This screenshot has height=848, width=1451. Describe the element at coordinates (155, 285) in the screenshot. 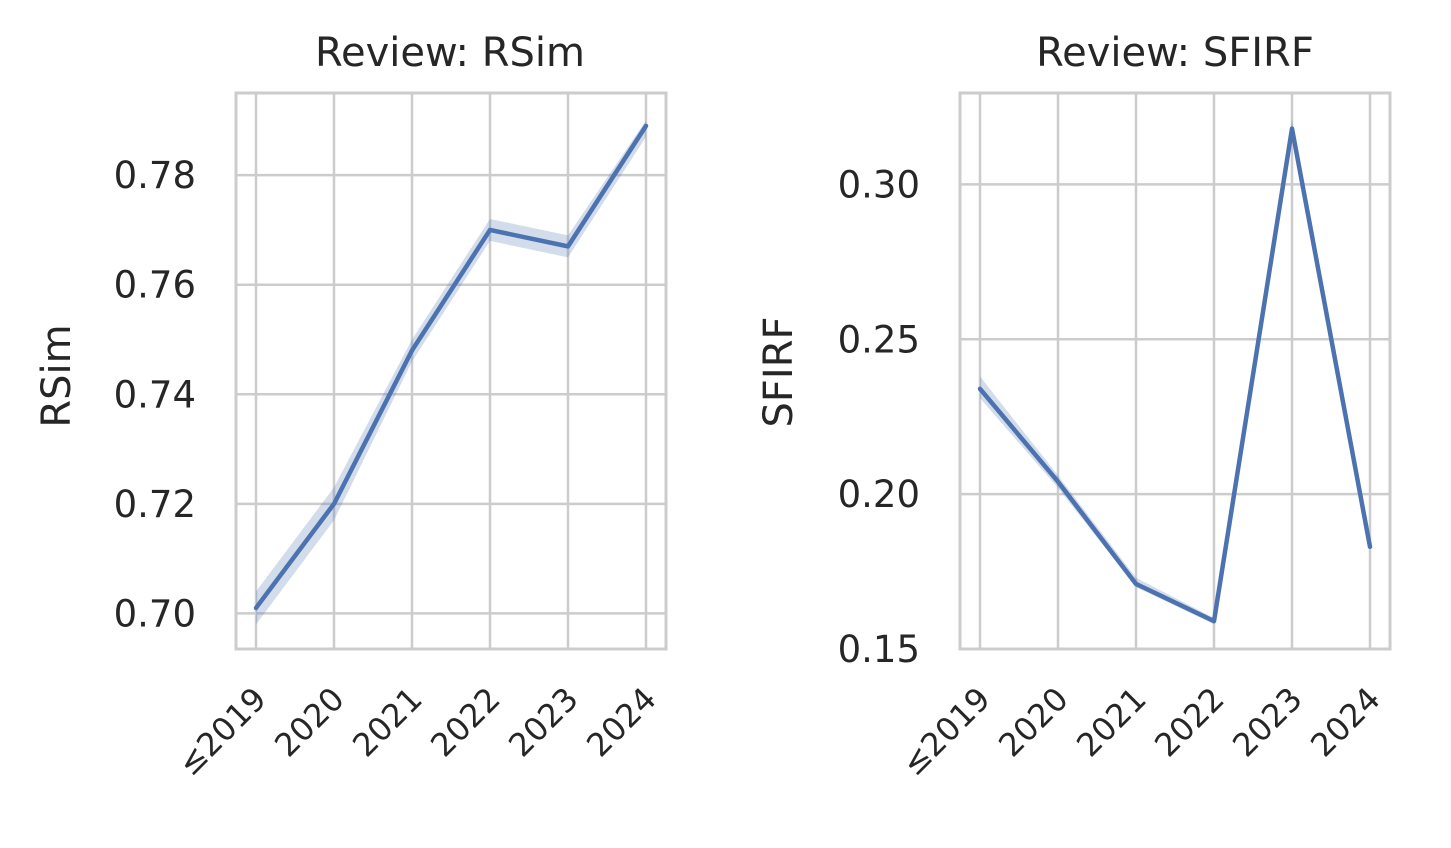

I see `y-tick-label: 0.76` at that location.